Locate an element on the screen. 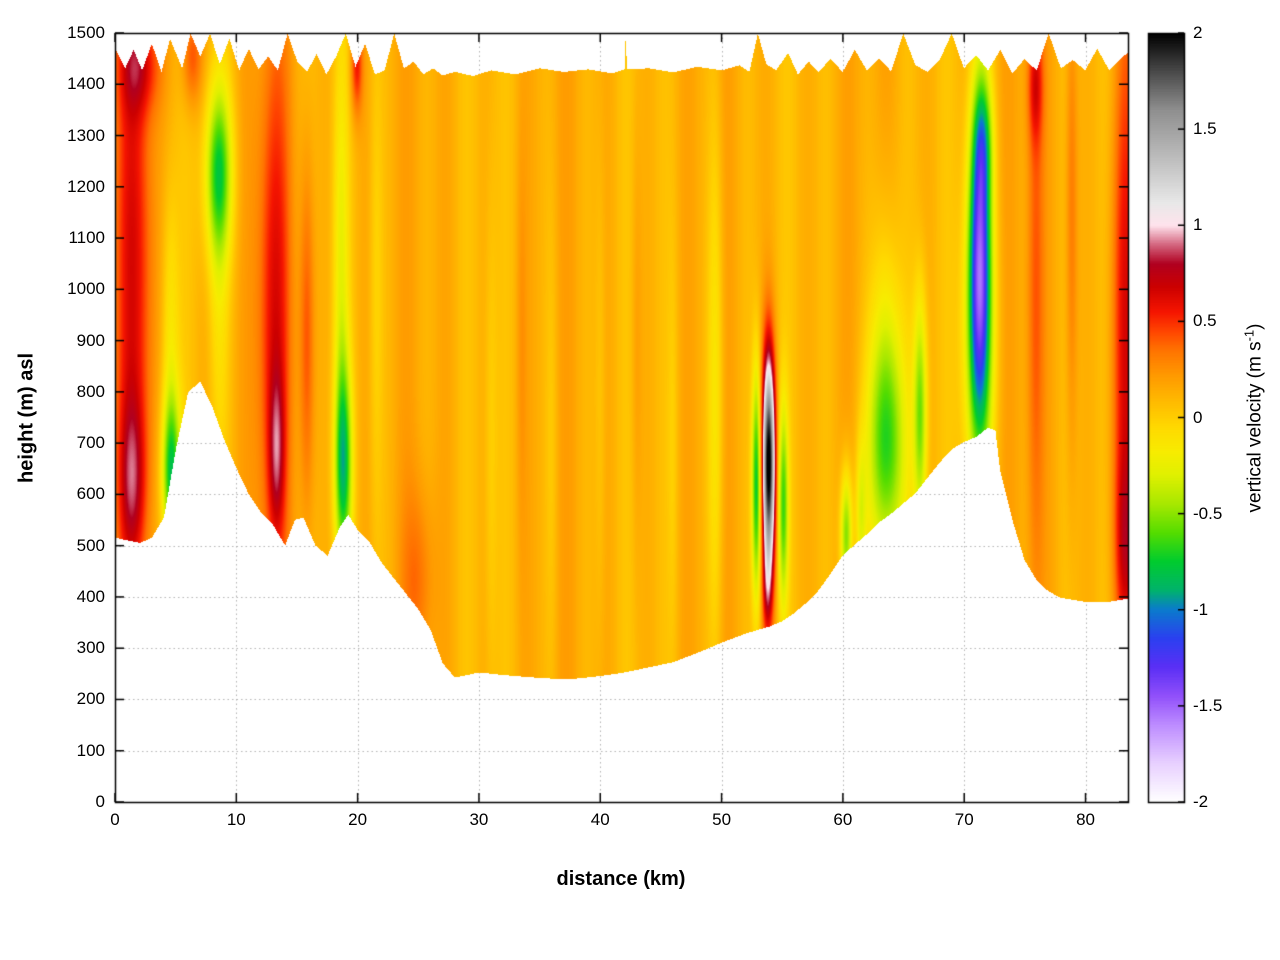 This screenshot has width=1280, height=960. y-axis-label: height (m) asl is located at coordinates (26, 418).